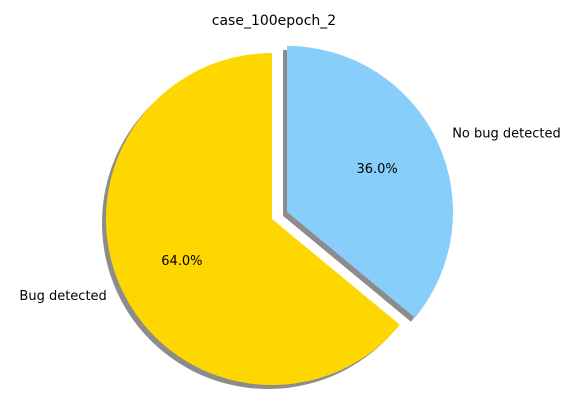 This screenshot has height=411, width=569. Describe the element at coordinates (62, 296) in the screenshot. I see `slice-label-bug-detected: Bug detected` at that location.